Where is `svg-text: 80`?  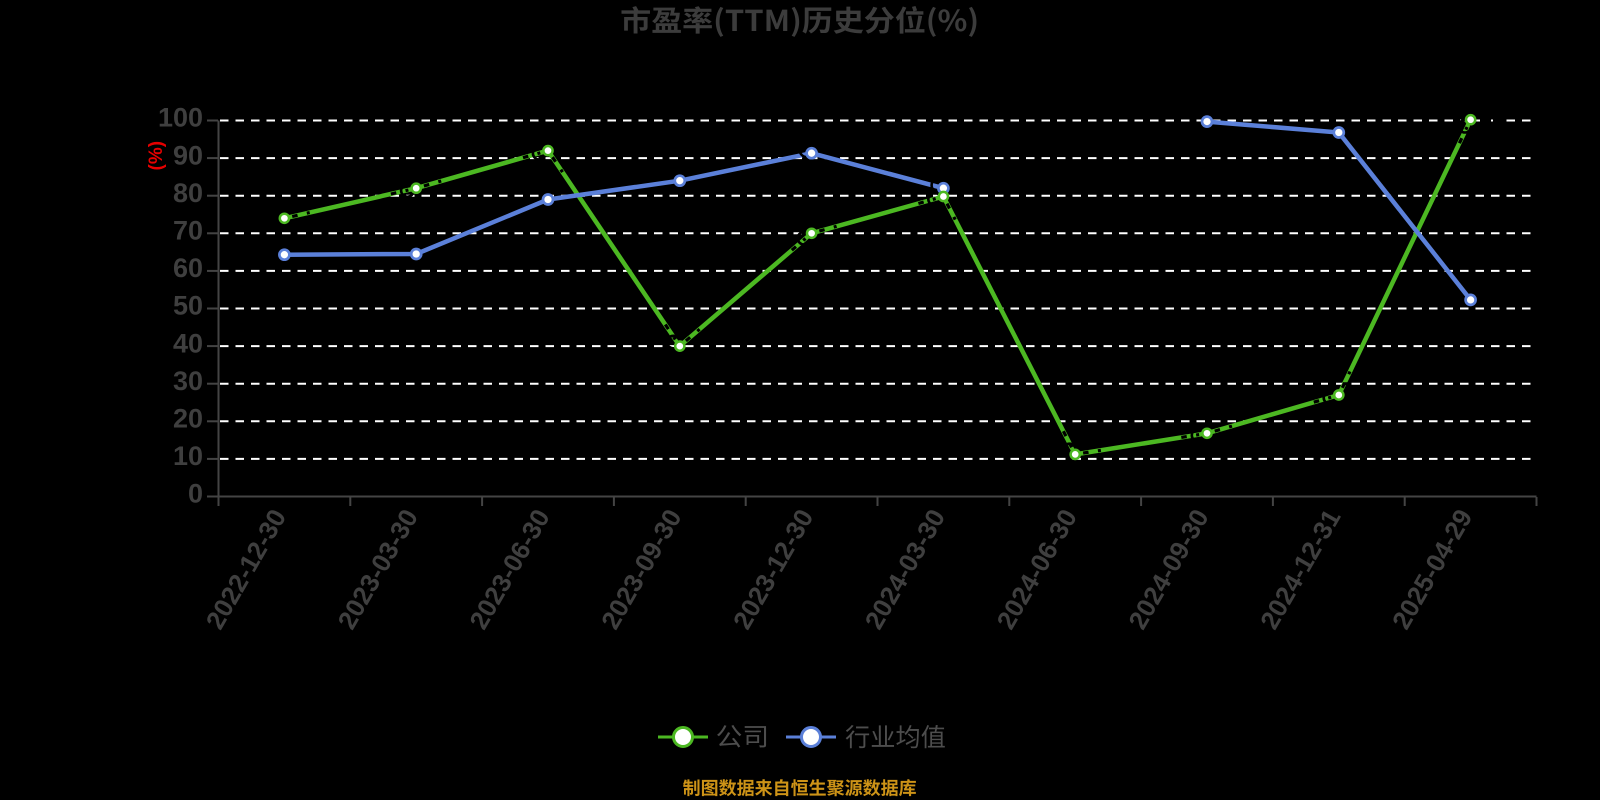
svg-text: 80 is located at coordinates (188, 193).